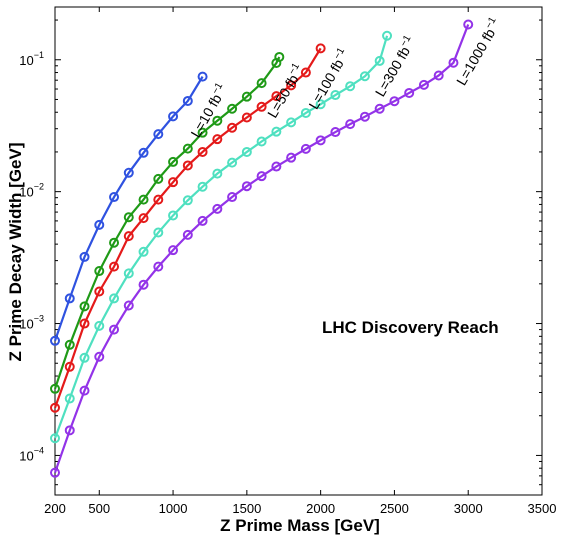 The image size is (563, 540). I want to click on x-tick-label: 500, so click(99, 508).